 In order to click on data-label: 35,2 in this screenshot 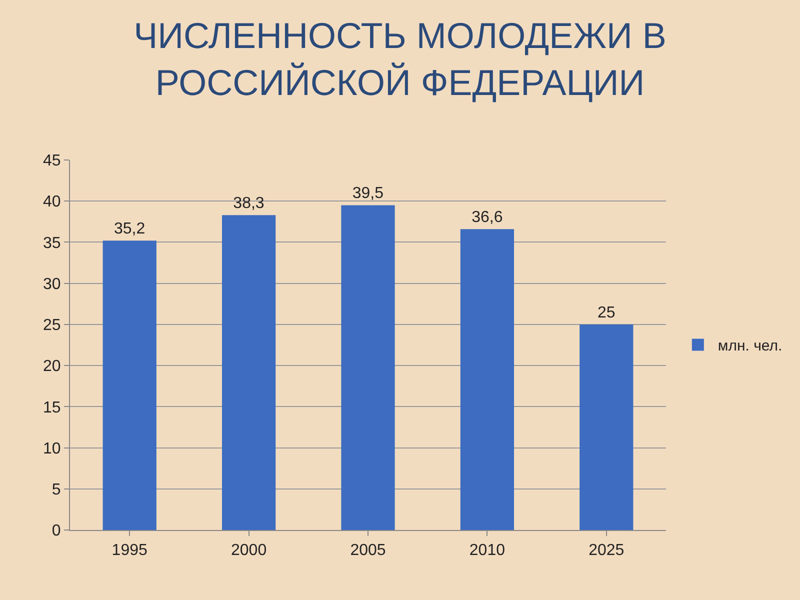, I will do `click(130, 229)`.